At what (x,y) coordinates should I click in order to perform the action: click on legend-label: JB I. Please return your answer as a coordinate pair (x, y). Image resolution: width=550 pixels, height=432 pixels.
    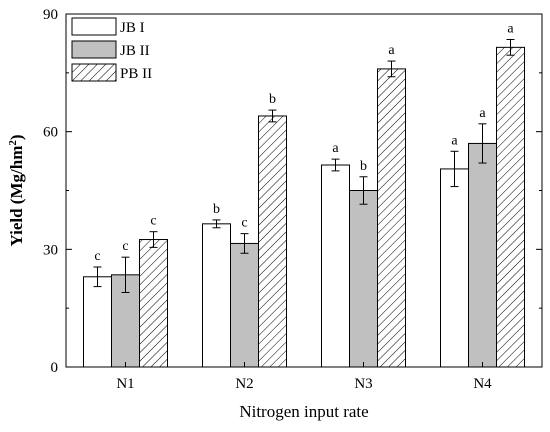
    Looking at the image, I should click on (132, 28).